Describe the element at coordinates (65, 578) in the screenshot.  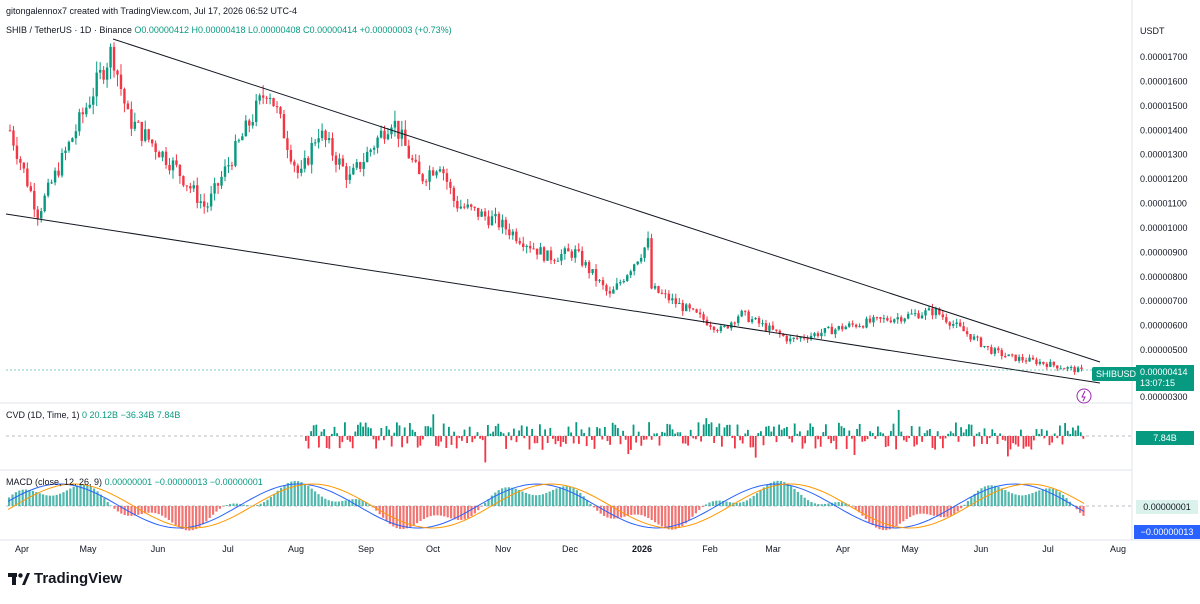
I see `tradingview-logo: TradingView` at that location.